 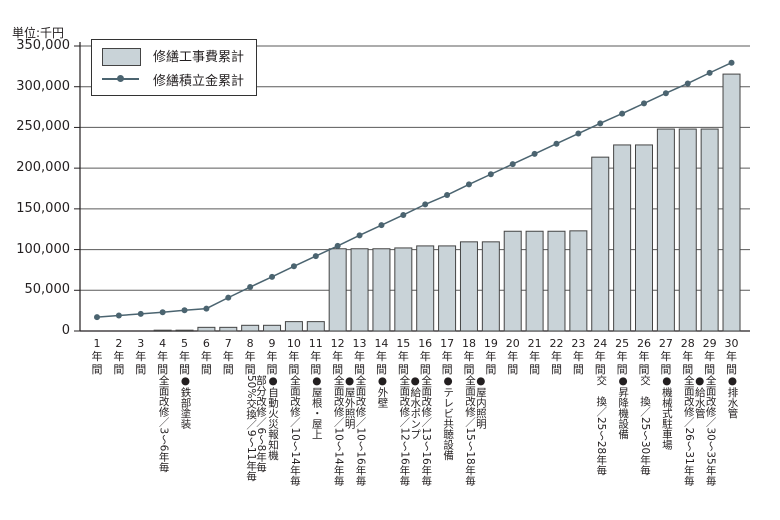 I want to click on x-tick-label: 24 年間, so click(x=600, y=356).